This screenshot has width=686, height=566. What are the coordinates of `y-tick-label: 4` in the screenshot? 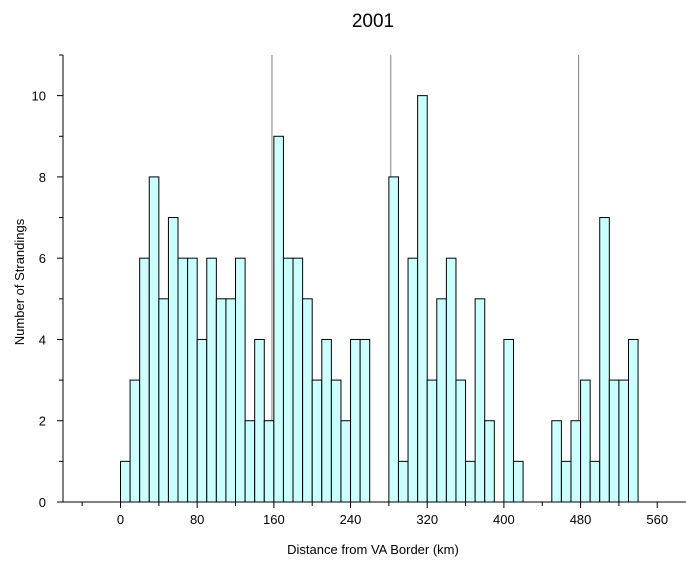 It's located at (42, 339).